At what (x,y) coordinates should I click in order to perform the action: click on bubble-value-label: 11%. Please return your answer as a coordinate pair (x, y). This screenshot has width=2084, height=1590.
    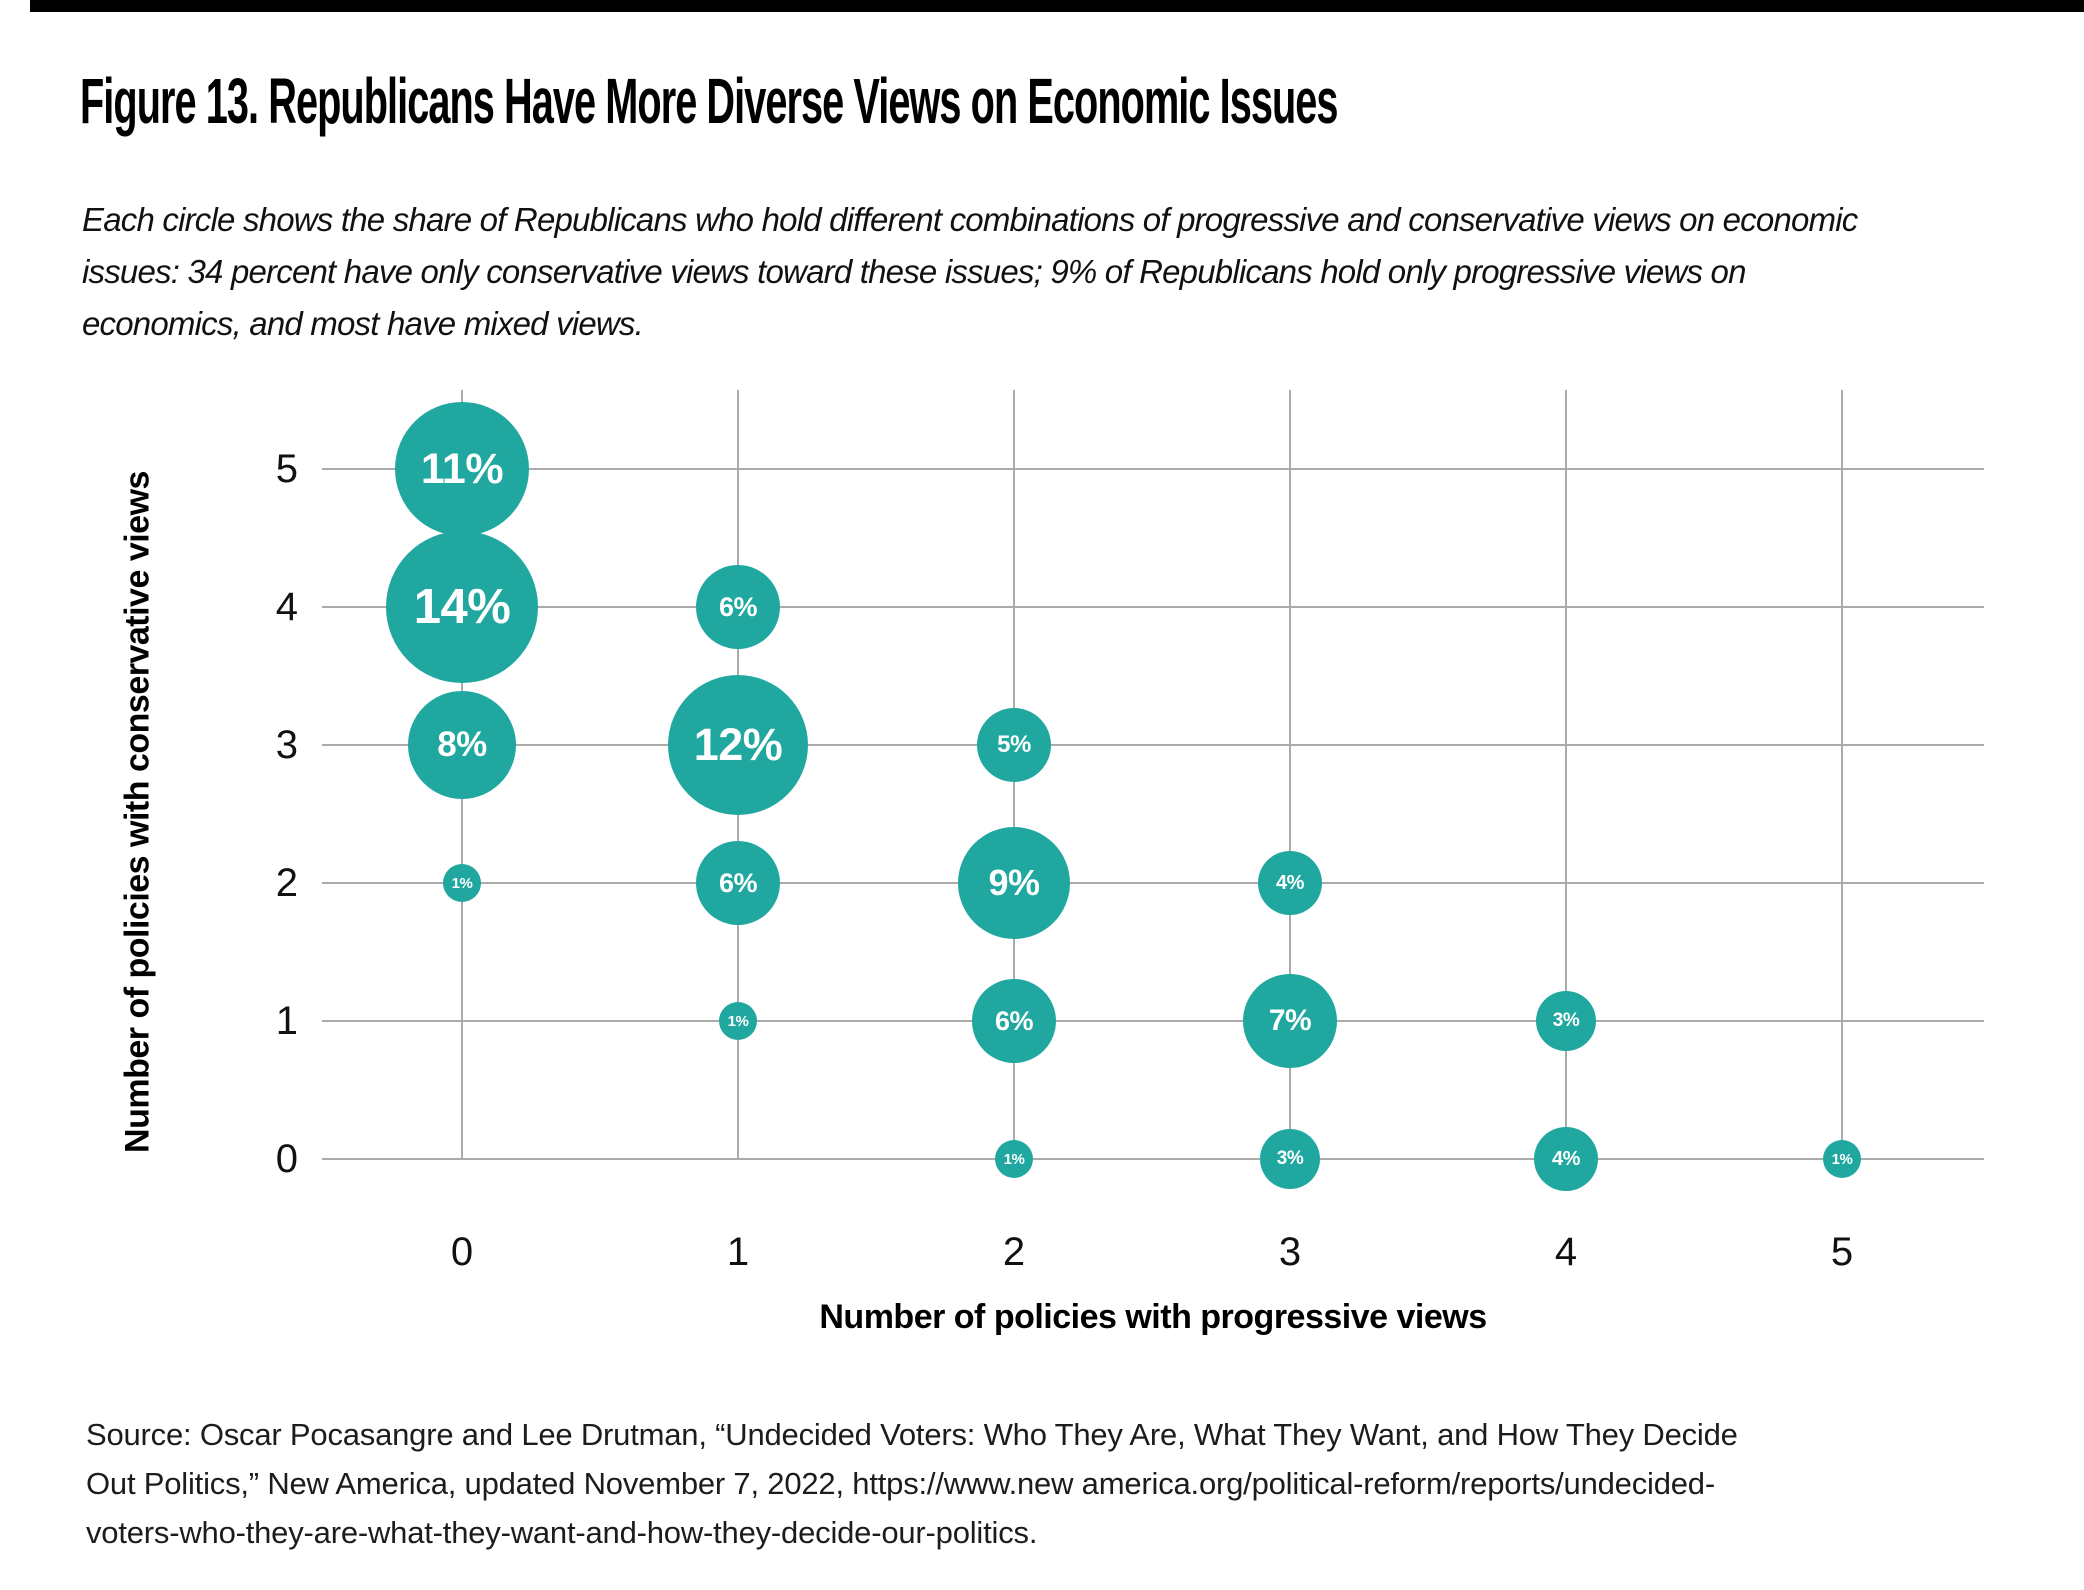
    Looking at the image, I should click on (462, 468).